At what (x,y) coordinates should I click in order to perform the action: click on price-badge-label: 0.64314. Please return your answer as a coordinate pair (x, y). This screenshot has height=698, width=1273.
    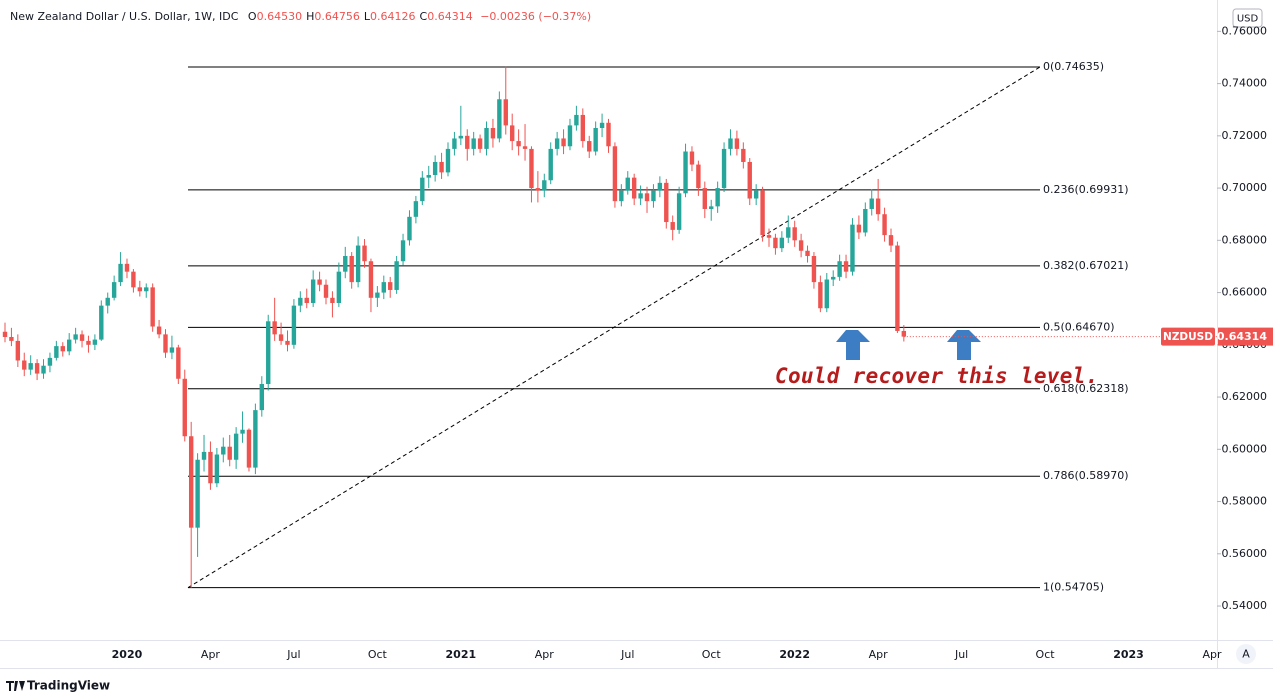
    Looking at the image, I should click on (1242, 336).